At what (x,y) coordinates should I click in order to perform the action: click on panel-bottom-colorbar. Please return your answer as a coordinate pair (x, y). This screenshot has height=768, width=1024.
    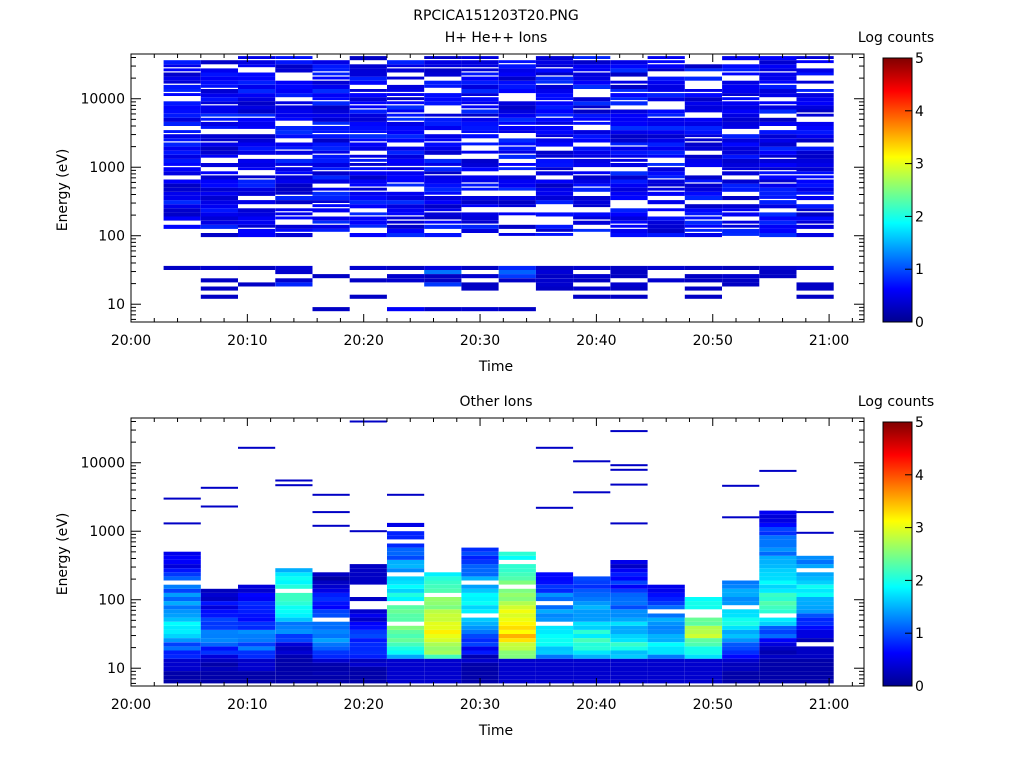
    Looking at the image, I should click on (897, 554).